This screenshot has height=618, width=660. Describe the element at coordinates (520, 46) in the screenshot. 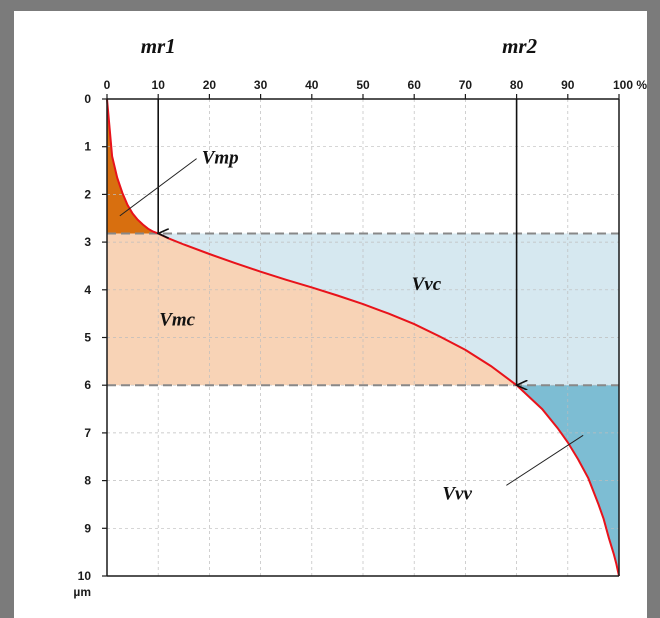

I see `mr2-label: mr2` at that location.